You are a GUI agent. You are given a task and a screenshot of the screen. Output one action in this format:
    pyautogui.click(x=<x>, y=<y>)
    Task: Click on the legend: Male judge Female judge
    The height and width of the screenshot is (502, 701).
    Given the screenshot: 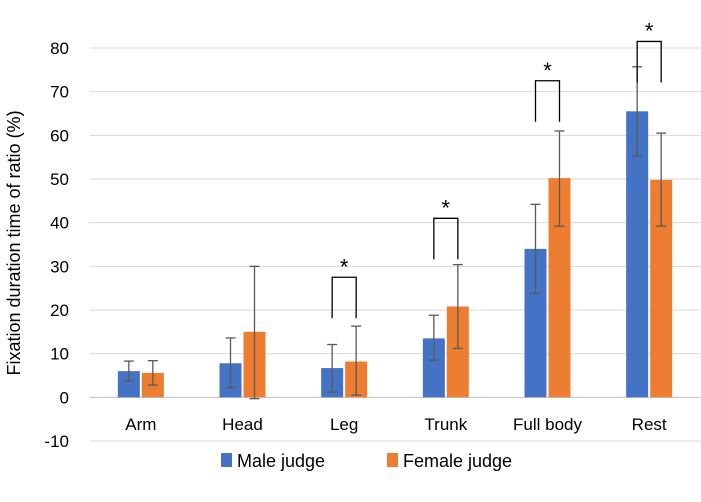 What is the action you would take?
    pyautogui.click(x=366, y=461)
    